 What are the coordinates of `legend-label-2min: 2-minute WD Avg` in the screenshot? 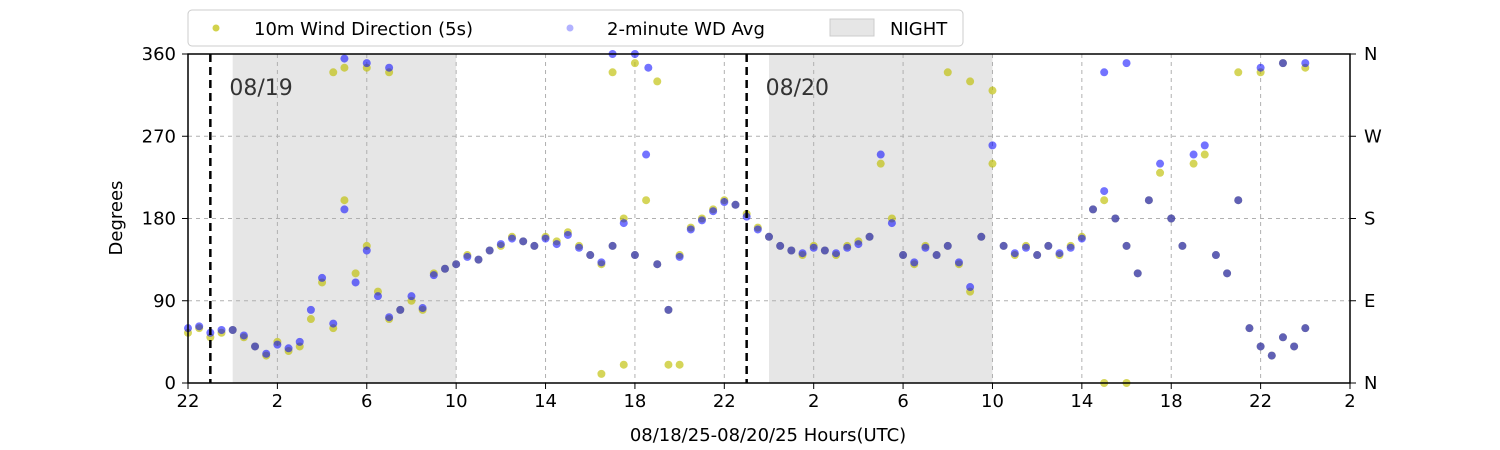 It's located at (686, 29).